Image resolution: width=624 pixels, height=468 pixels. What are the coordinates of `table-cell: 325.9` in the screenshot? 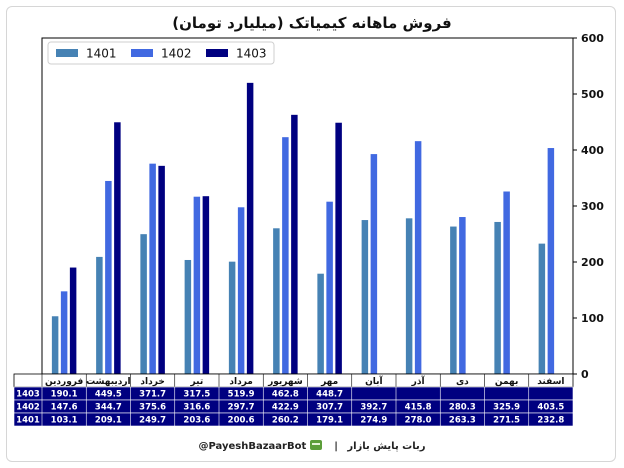 It's located at (506, 408).